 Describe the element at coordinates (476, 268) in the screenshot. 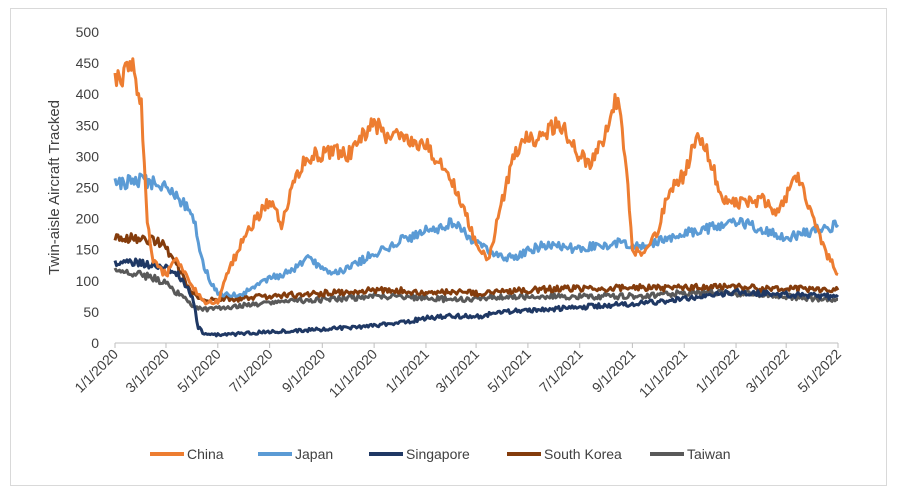

I see `series-line-south-korea` at that location.